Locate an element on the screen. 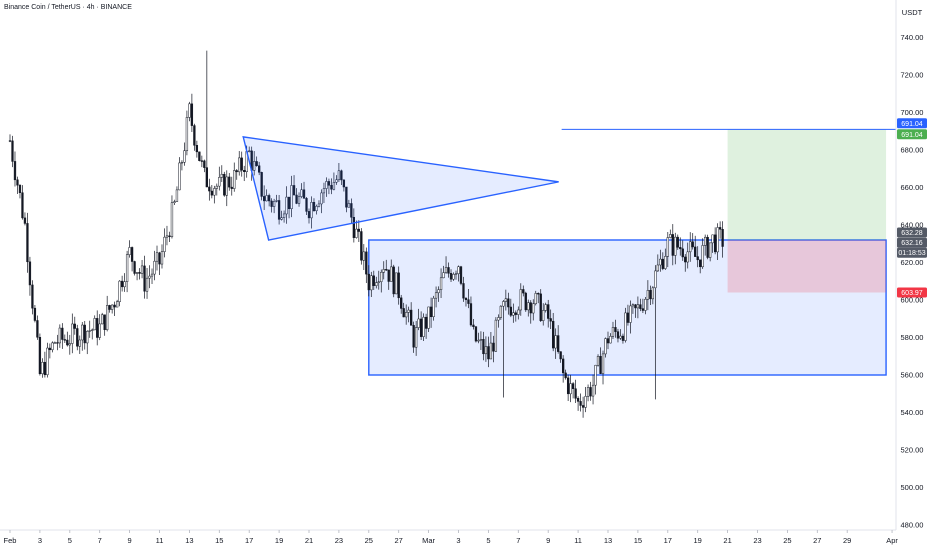 The height and width of the screenshot is (550, 932). alert-price-tag-bg is located at coordinates (912, 134).